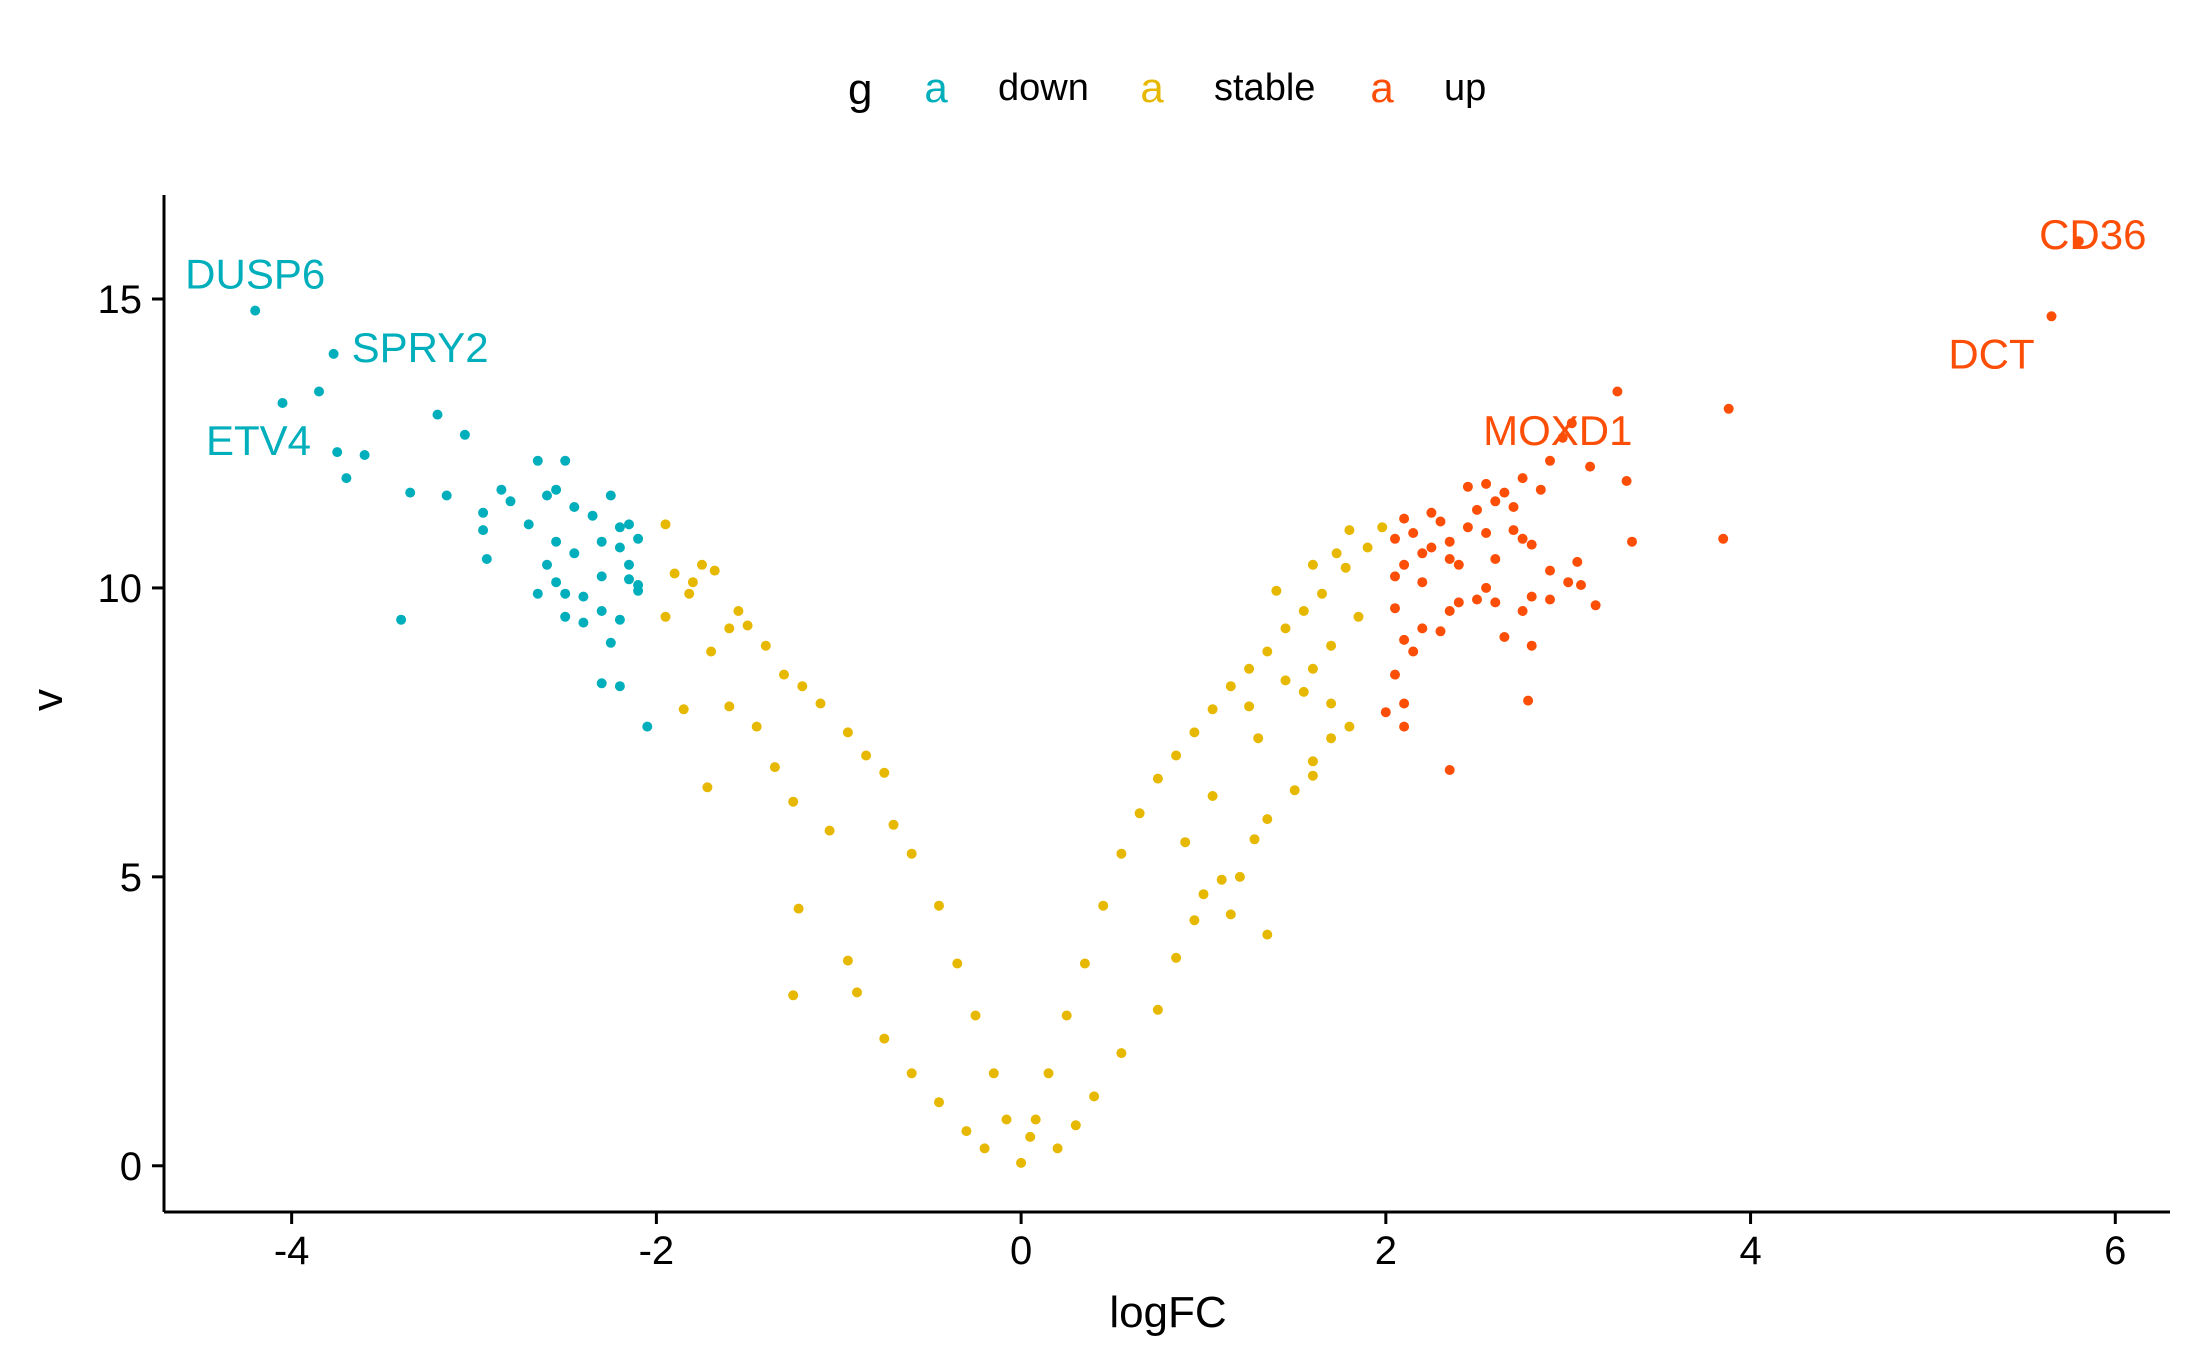 The width and height of the screenshot is (2190, 1365). I want to click on gene-label-moxd1: MOXD1, so click(1557, 430).